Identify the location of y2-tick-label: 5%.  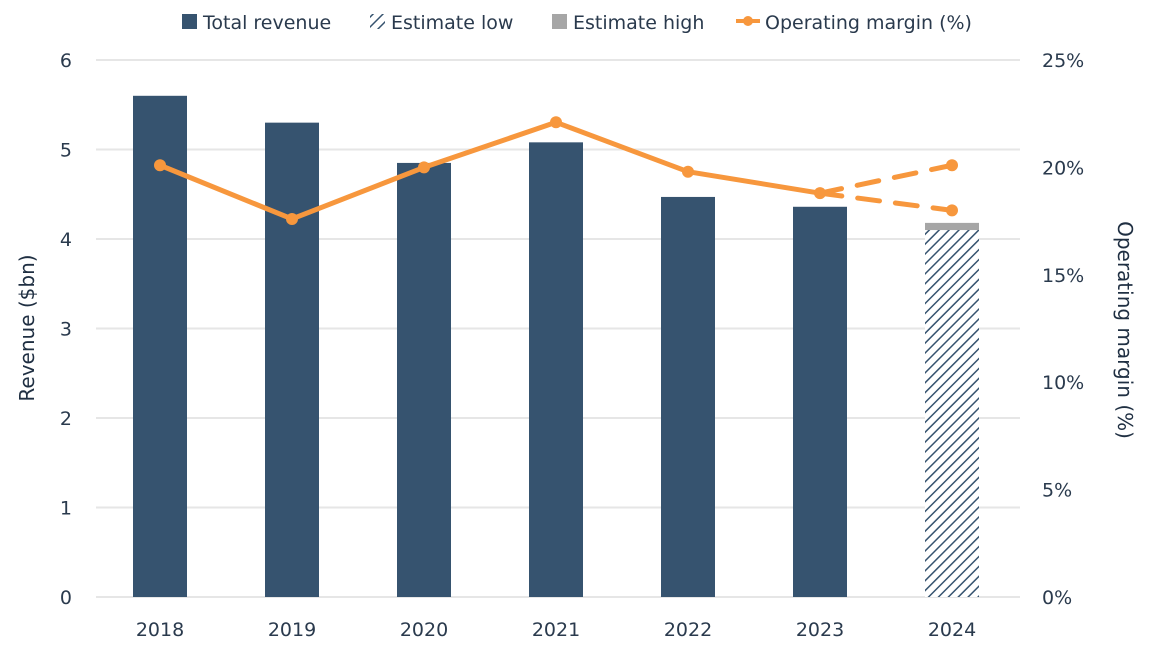
(1057, 491).